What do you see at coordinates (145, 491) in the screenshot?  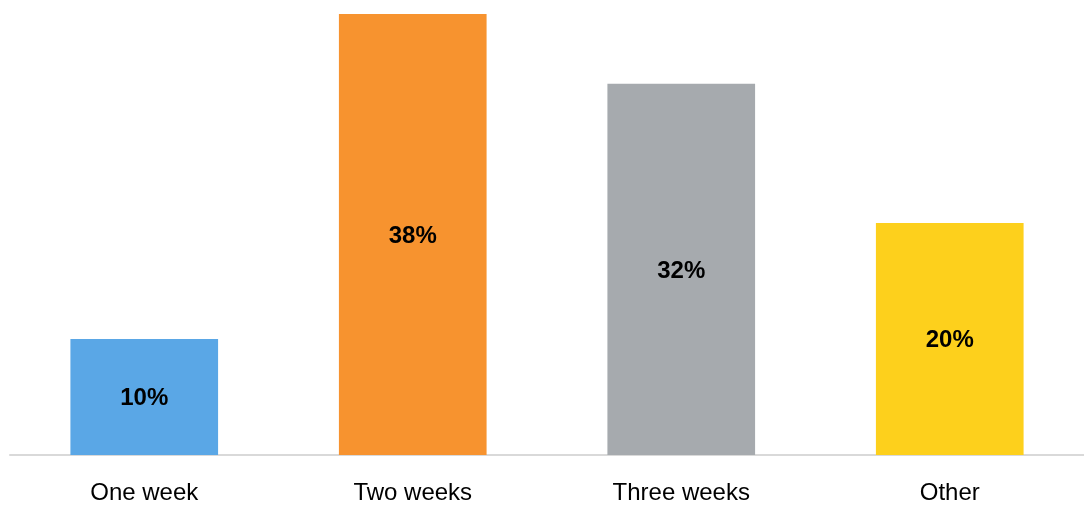 I see `x-tick-label: One week` at bounding box center [145, 491].